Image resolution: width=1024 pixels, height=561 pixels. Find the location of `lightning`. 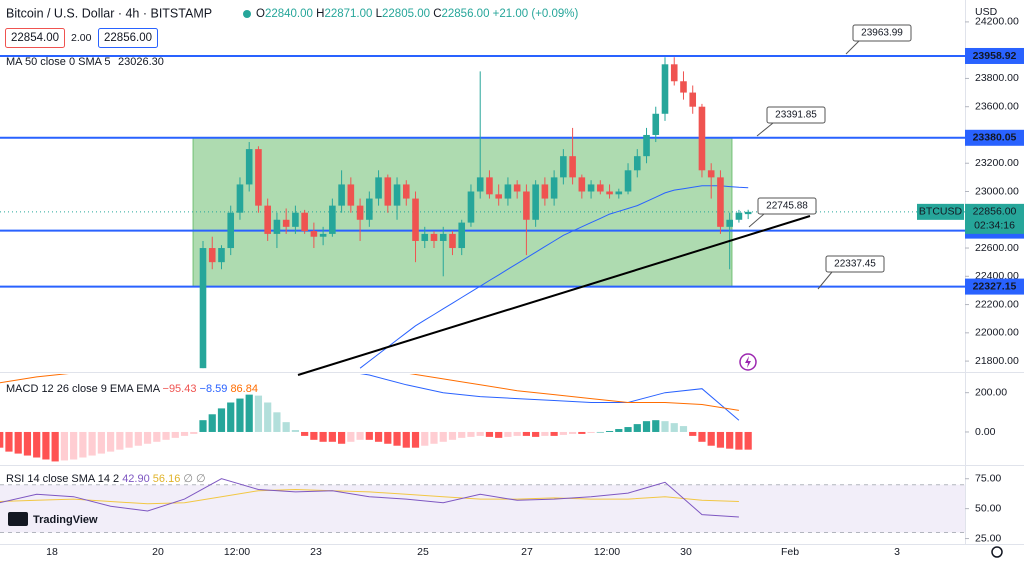

lightning is located at coordinates (748, 362).